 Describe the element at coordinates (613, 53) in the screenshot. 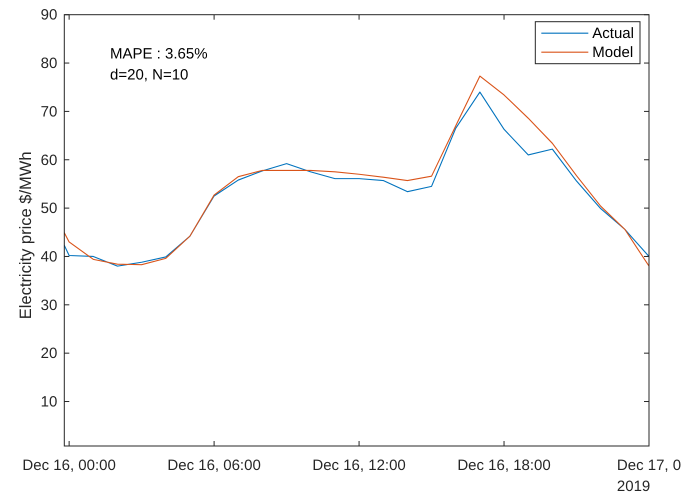

I see `legend-label: Model` at that location.